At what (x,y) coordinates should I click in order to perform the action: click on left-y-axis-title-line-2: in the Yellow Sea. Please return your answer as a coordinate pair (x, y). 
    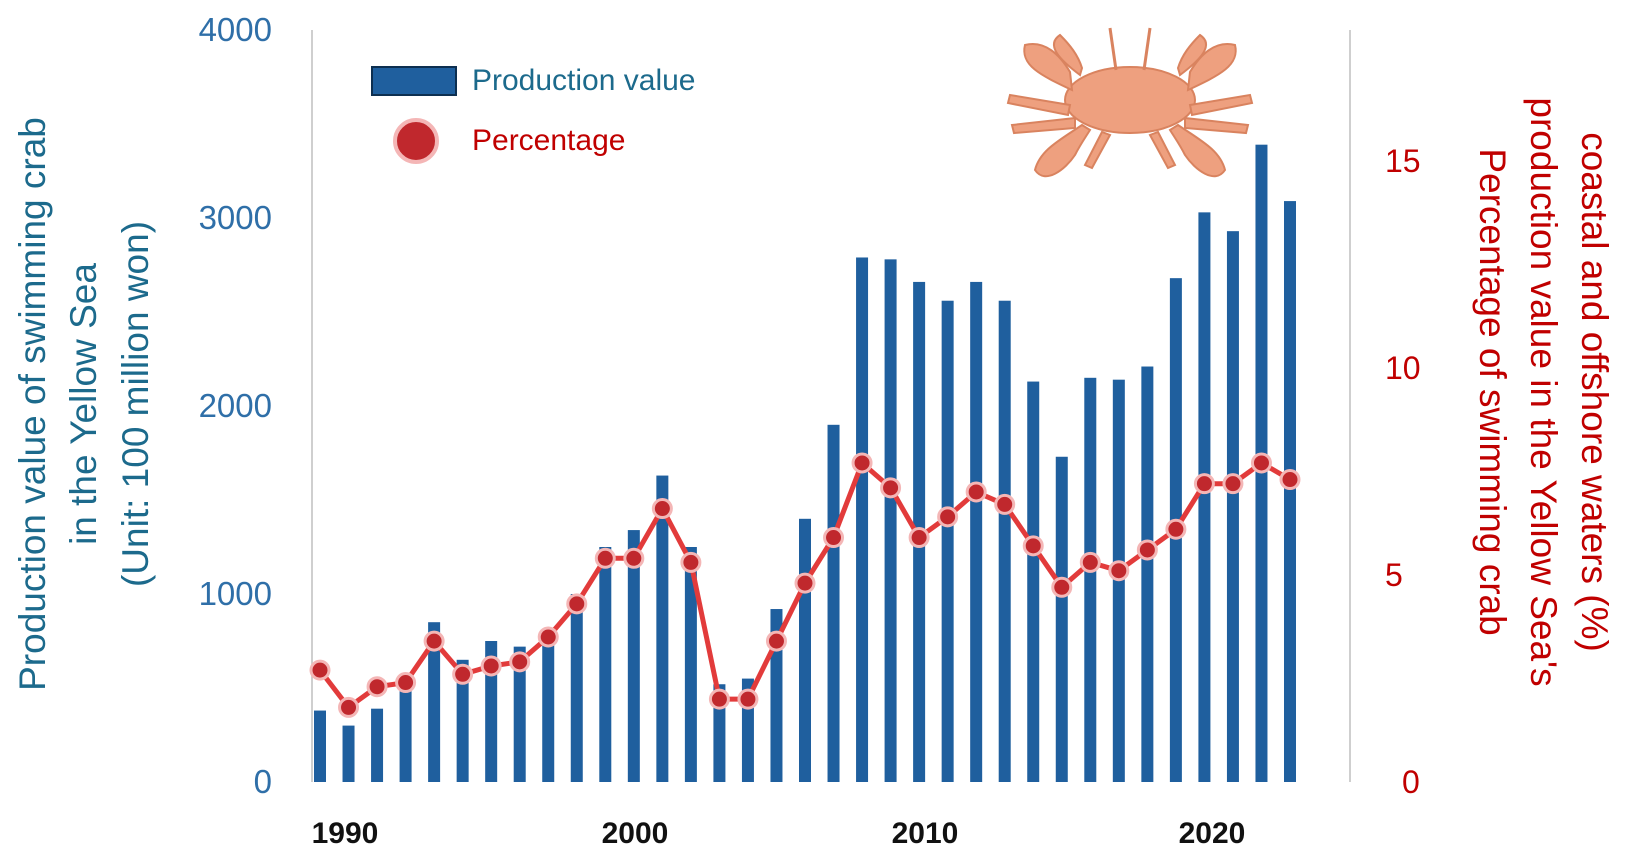
    Looking at the image, I should click on (83, 404).